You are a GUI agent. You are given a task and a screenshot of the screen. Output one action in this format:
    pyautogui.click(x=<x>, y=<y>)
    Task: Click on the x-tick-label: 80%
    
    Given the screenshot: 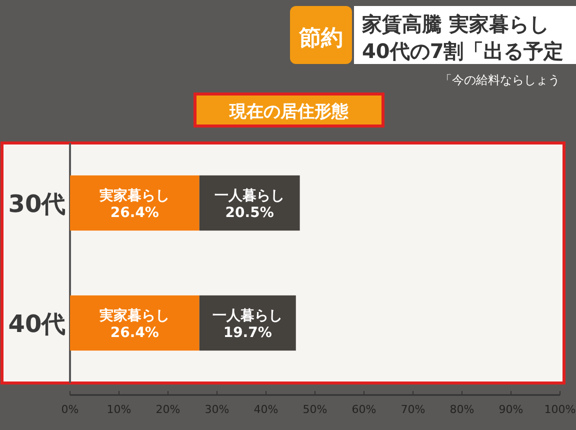 What is the action you would take?
    pyautogui.click(x=462, y=409)
    